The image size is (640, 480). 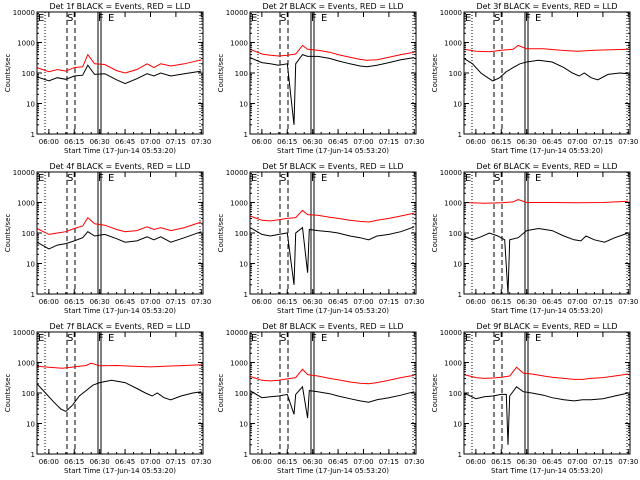 I want to click on panel-title: Det 5f BLACK = Events, RED = LLD, so click(x=332, y=166).